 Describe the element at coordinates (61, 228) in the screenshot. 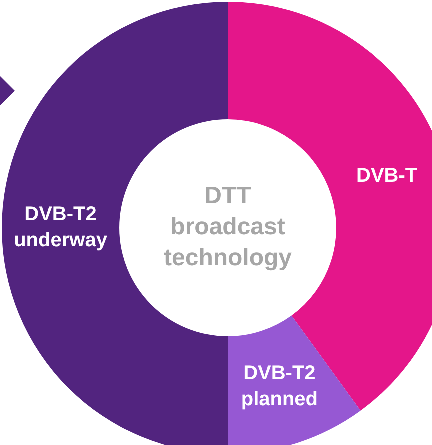

I see `slice-label: DVB-T2 underway` at that location.